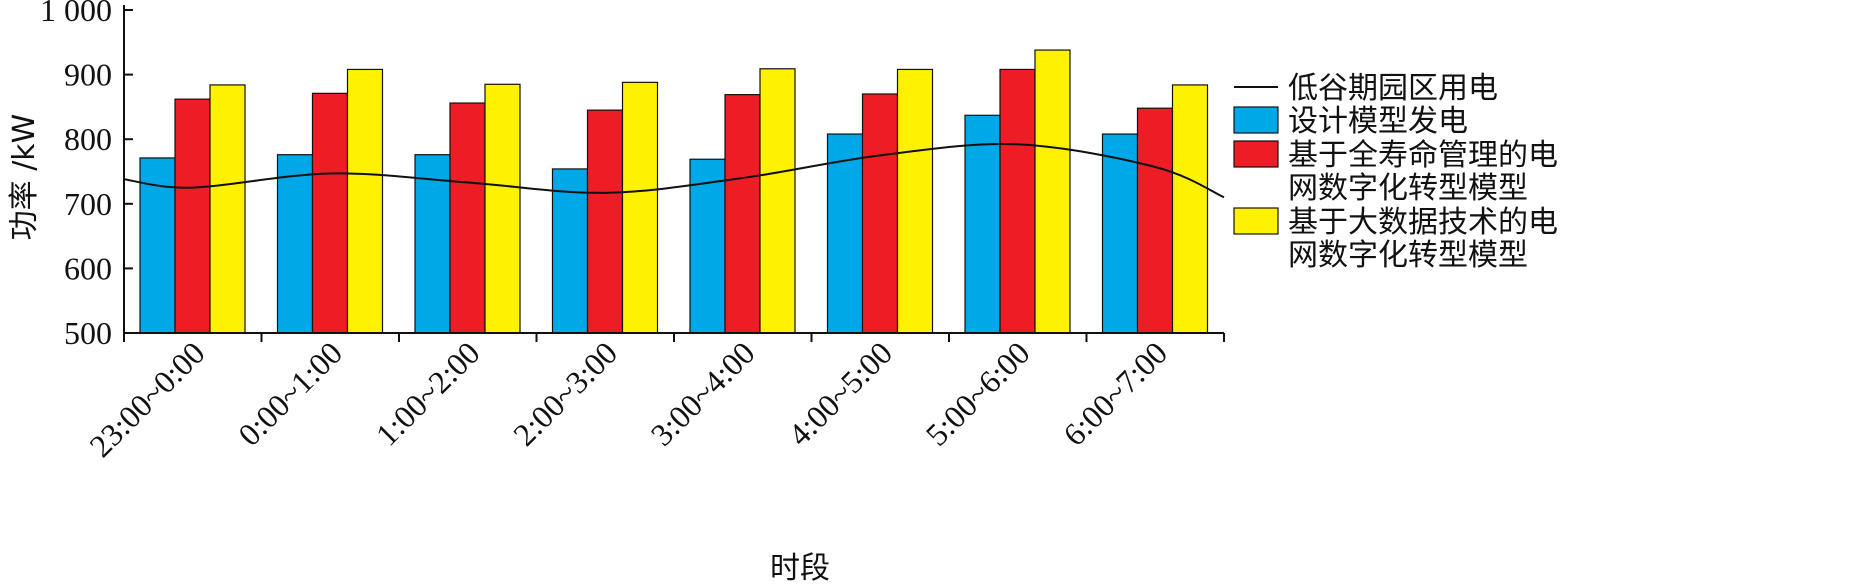 Image resolution: width=1854 pixels, height=588 pixels. Describe the element at coordinates (146, 398) in the screenshot. I see `x-tick-label: 23:00~0:00` at that location.